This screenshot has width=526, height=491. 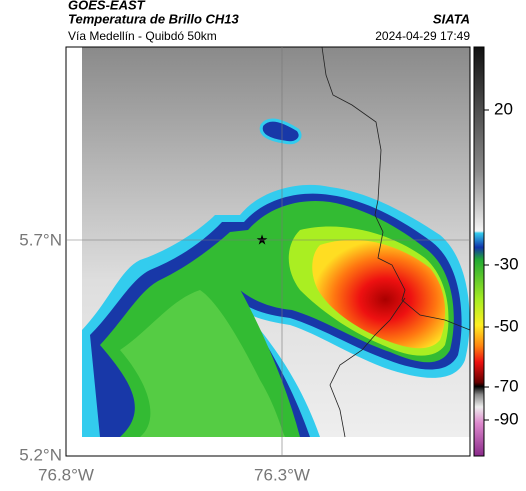 I want to click on colorbar-tick-label: -90, so click(x=506, y=418).